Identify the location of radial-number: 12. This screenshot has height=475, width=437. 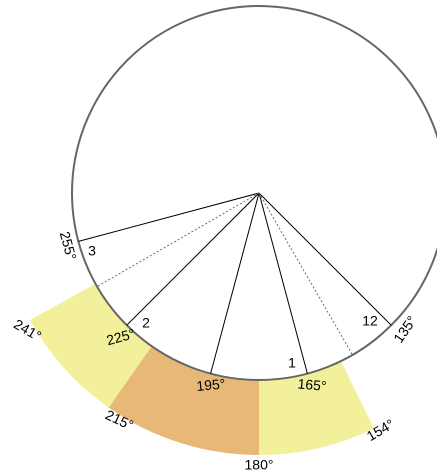
(370, 321).